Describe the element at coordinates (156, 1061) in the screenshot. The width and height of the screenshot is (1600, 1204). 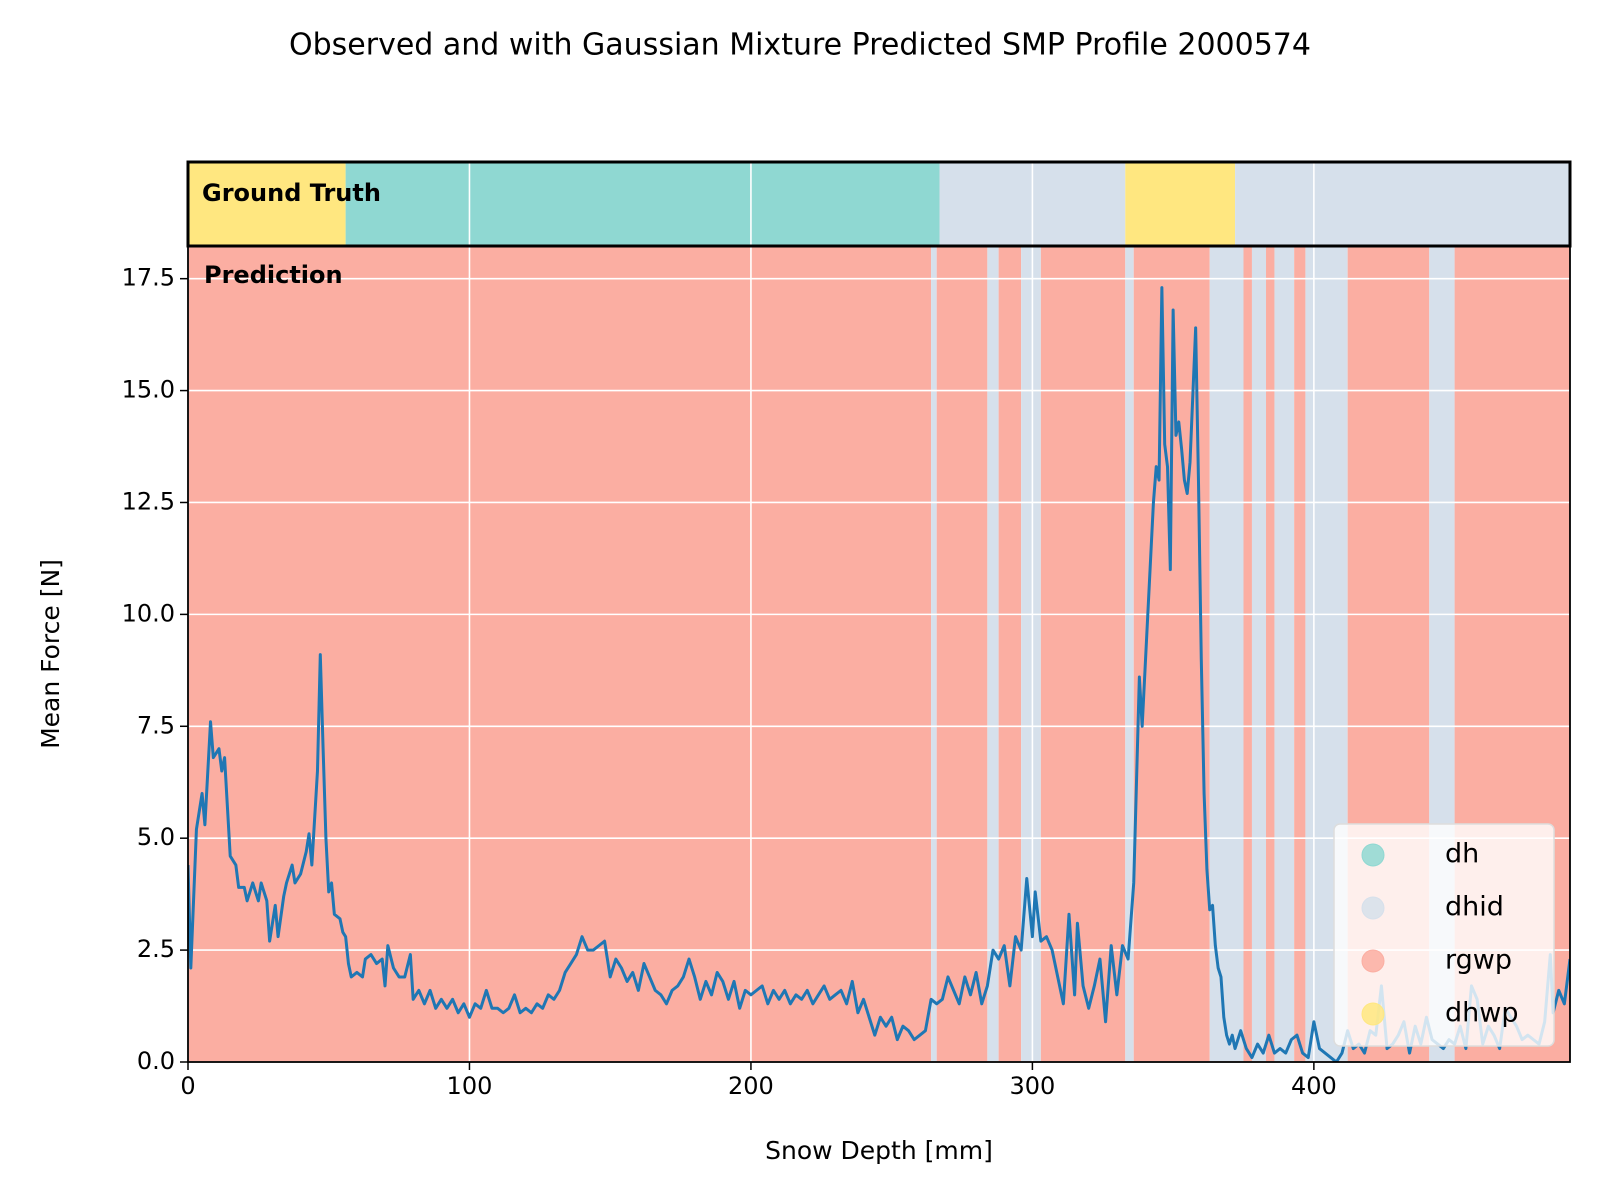
I see `y-tick-label: 0.0` at that location.